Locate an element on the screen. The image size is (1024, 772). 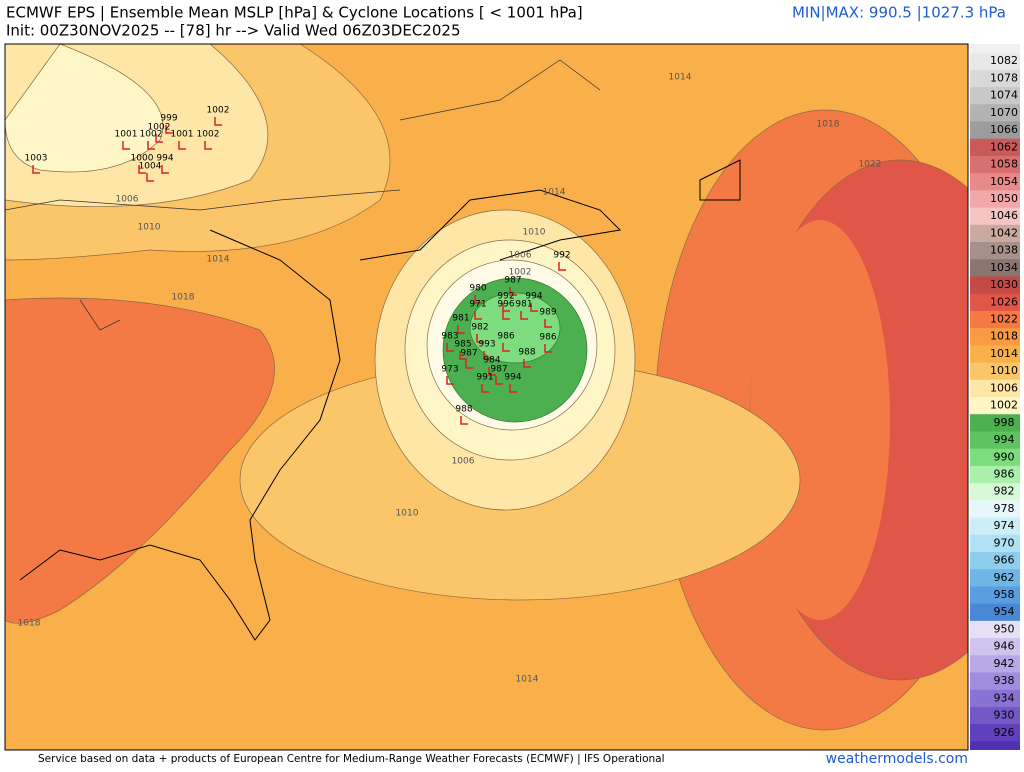
colorbar-label: 1058 is located at coordinates (1004, 164).